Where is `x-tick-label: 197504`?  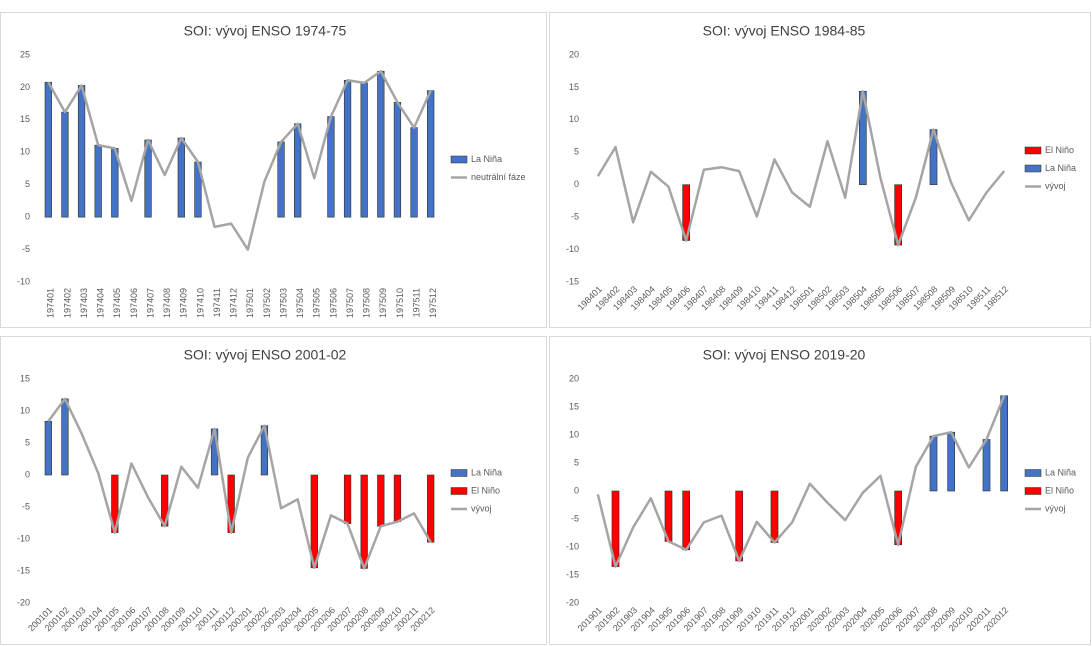
x-tick-label: 197504 is located at coordinates (300, 303).